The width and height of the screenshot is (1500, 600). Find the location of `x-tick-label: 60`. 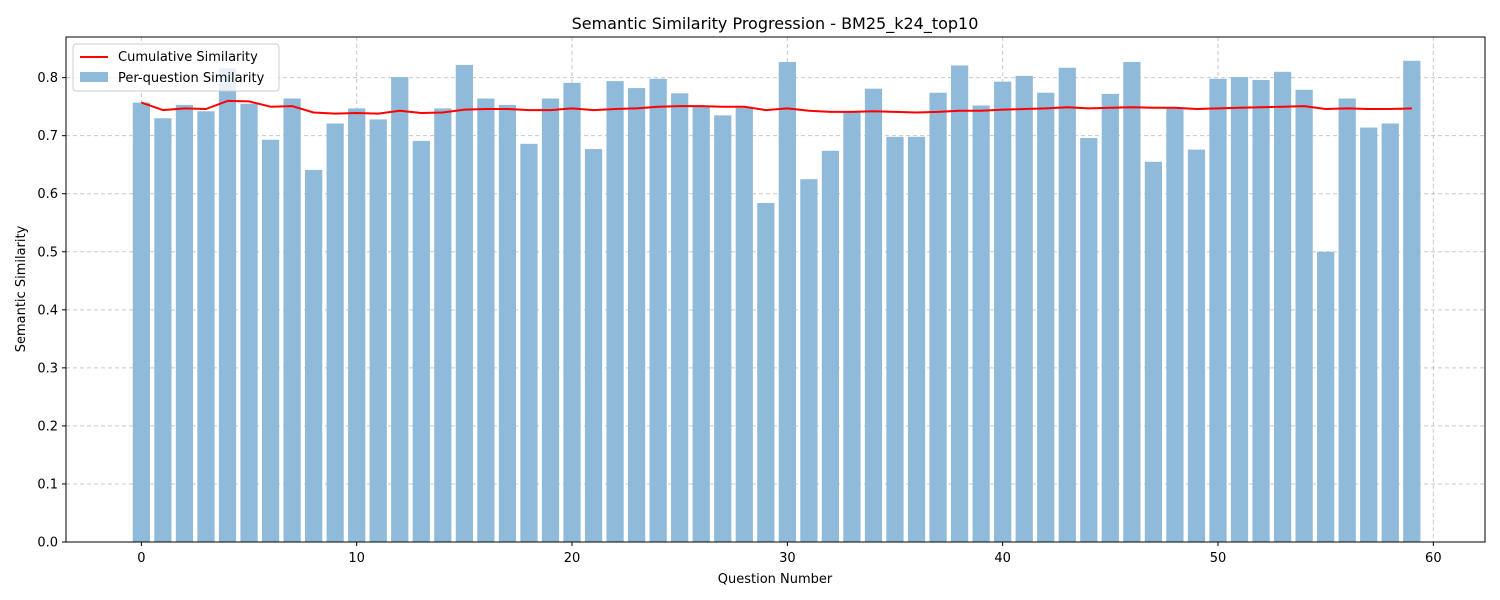

x-tick-label: 60 is located at coordinates (1433, 558).